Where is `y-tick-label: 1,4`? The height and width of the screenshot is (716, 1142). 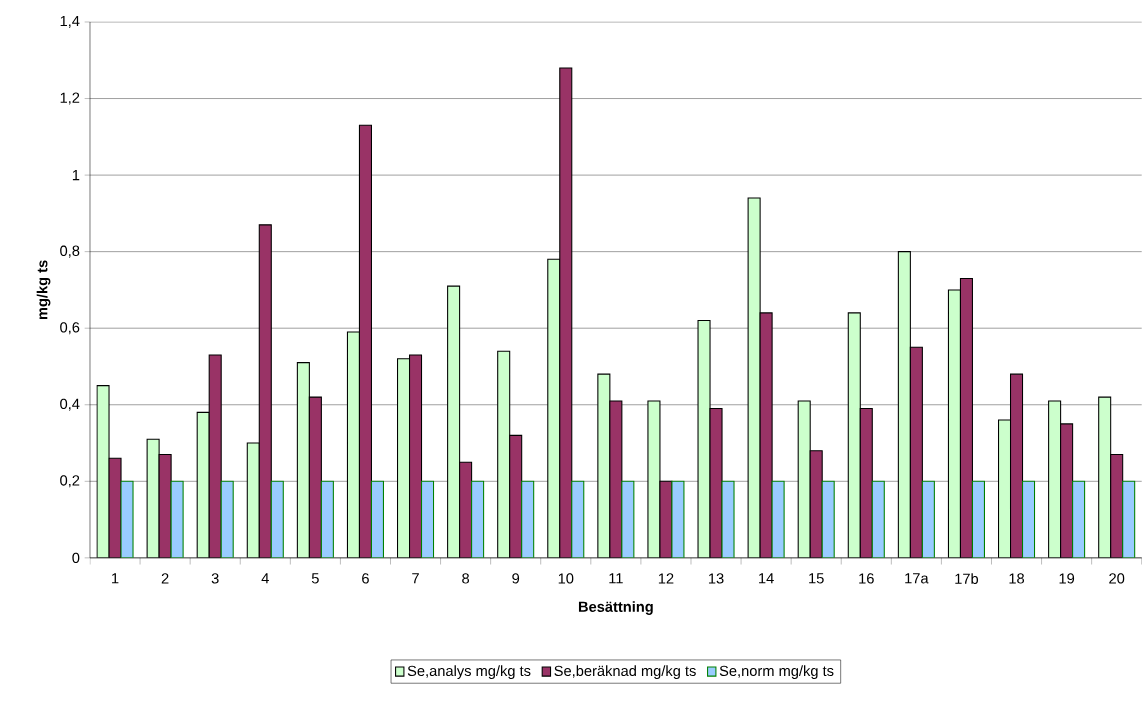 y-tick-label: 1,4 is located at coordinates (70, 21).